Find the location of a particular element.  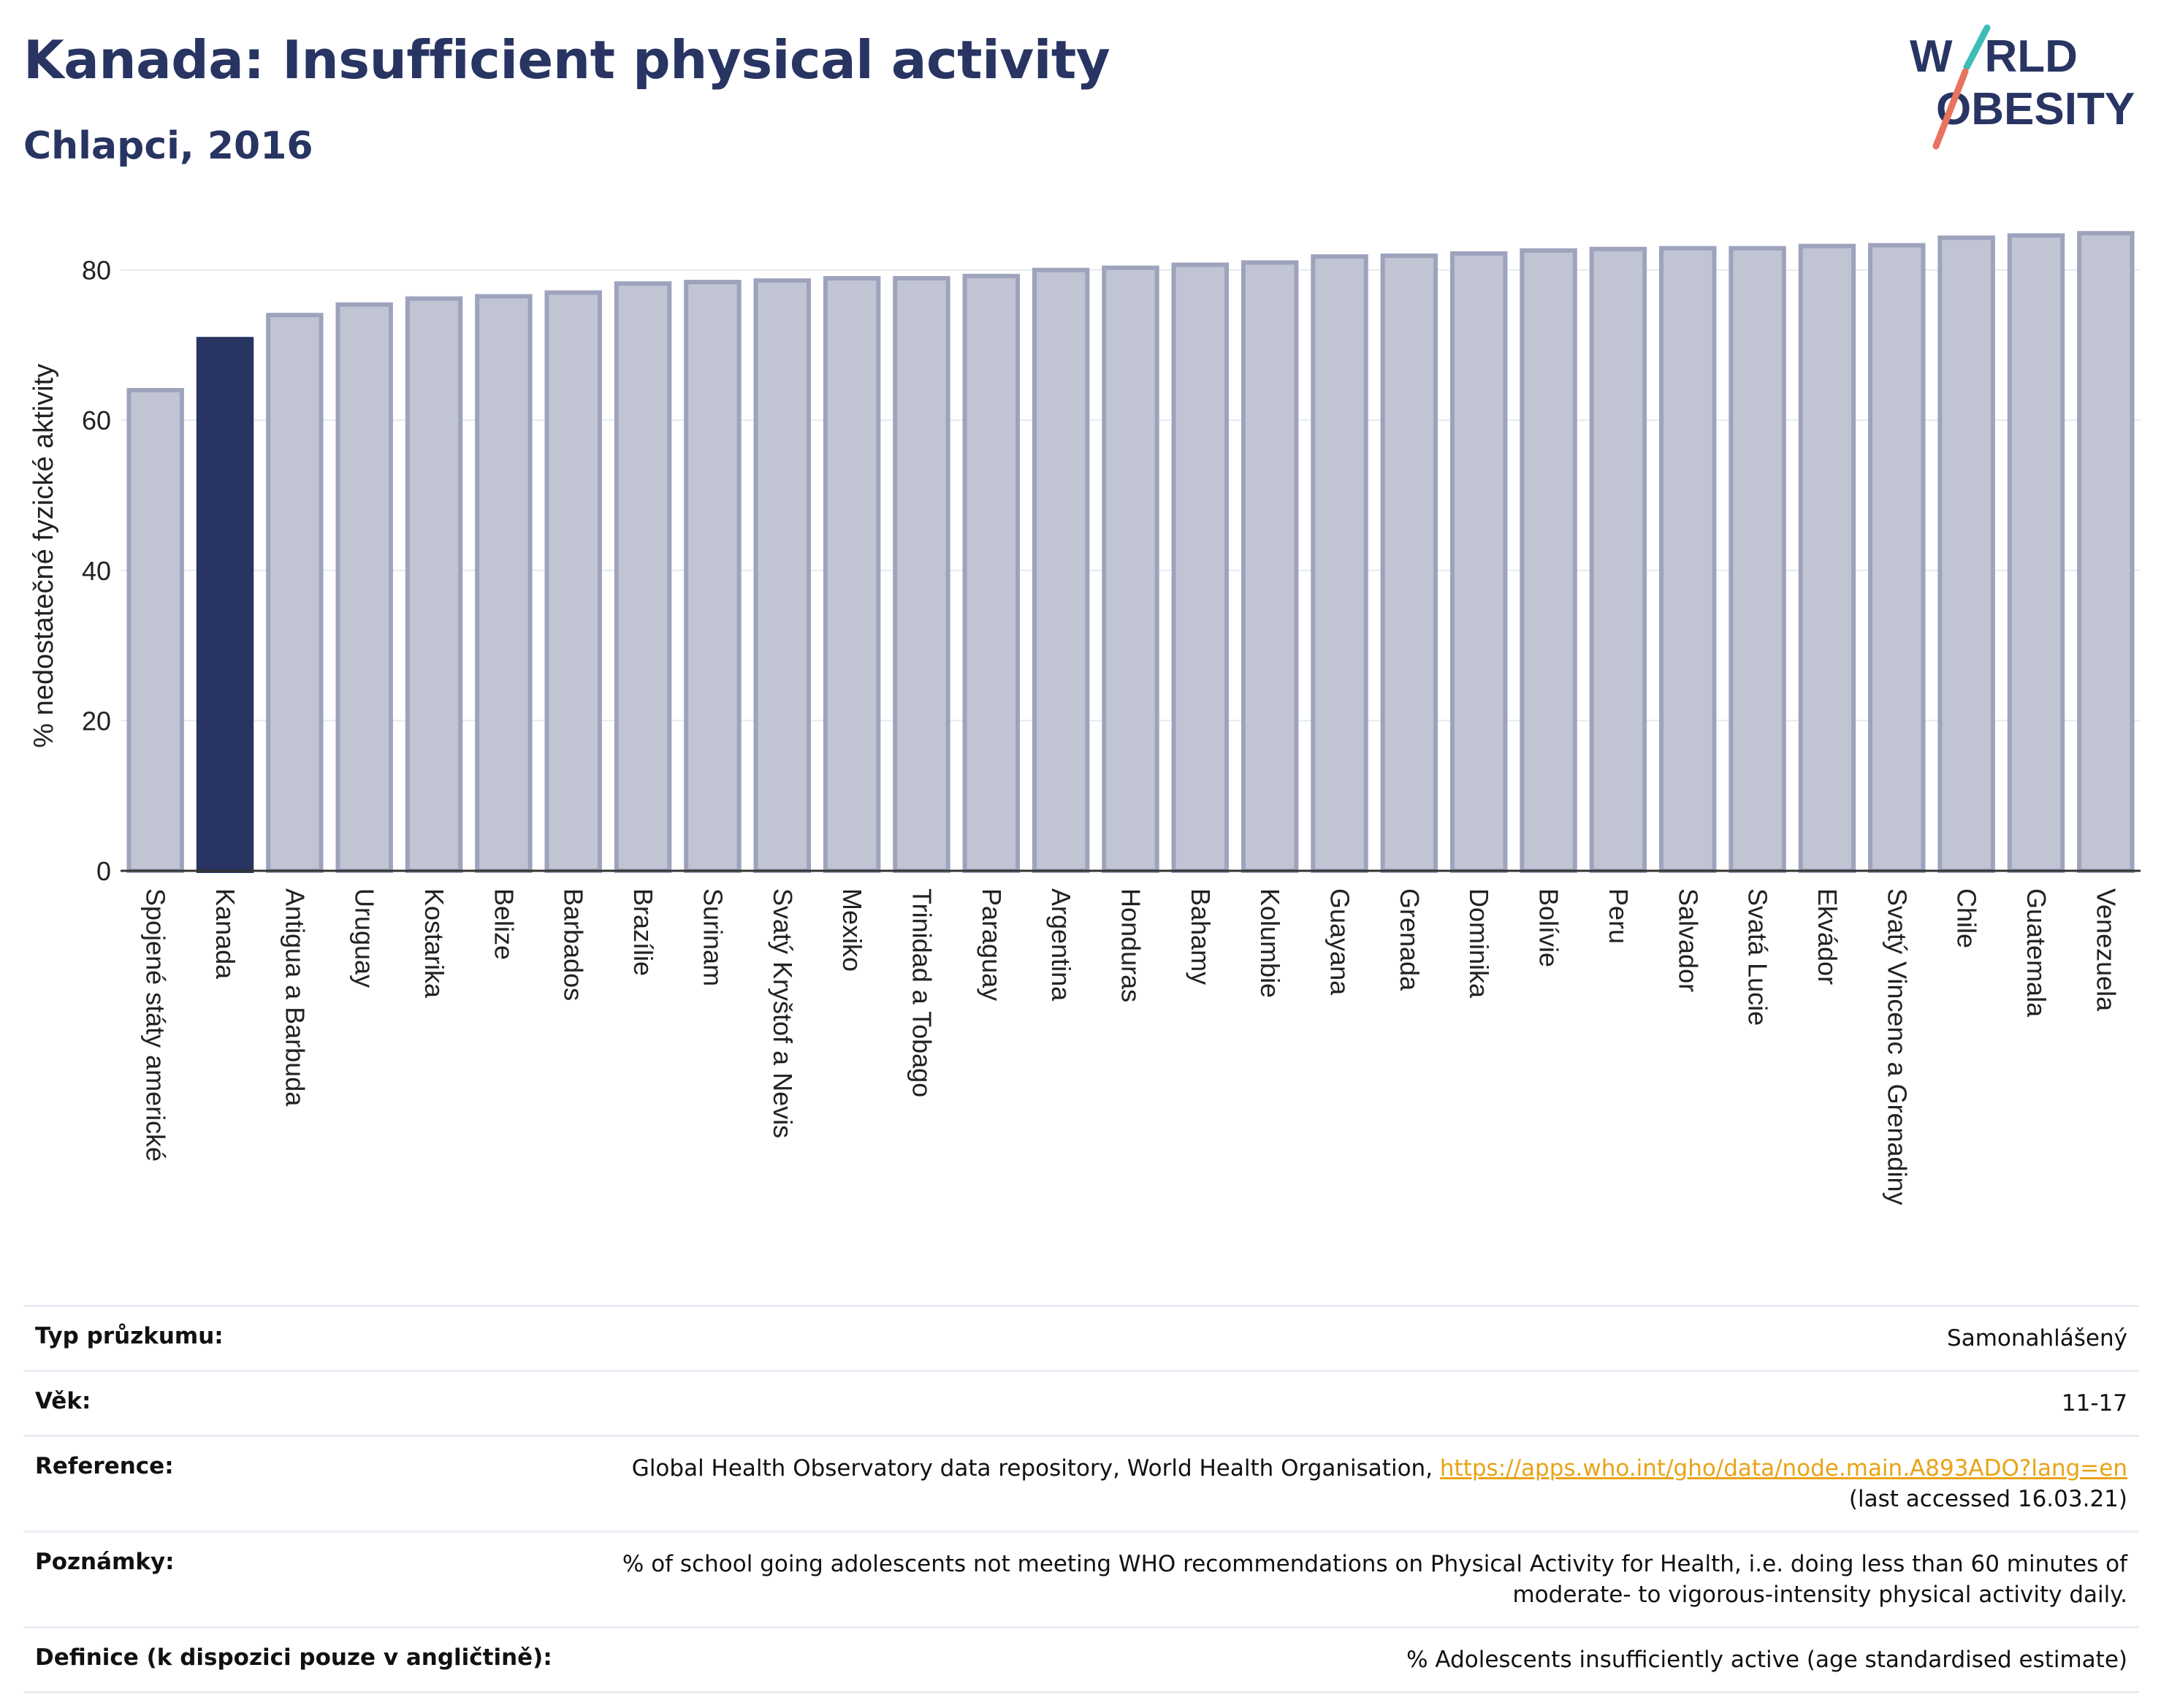

bar-grenada is located at coordinates (1409, 563).